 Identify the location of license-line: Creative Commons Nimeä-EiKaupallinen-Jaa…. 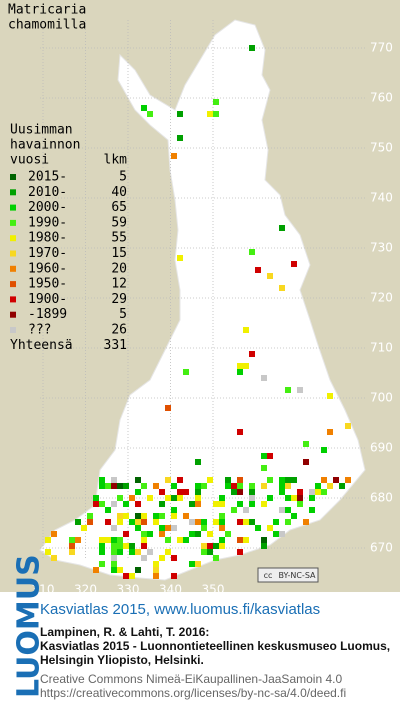
(191, 679).